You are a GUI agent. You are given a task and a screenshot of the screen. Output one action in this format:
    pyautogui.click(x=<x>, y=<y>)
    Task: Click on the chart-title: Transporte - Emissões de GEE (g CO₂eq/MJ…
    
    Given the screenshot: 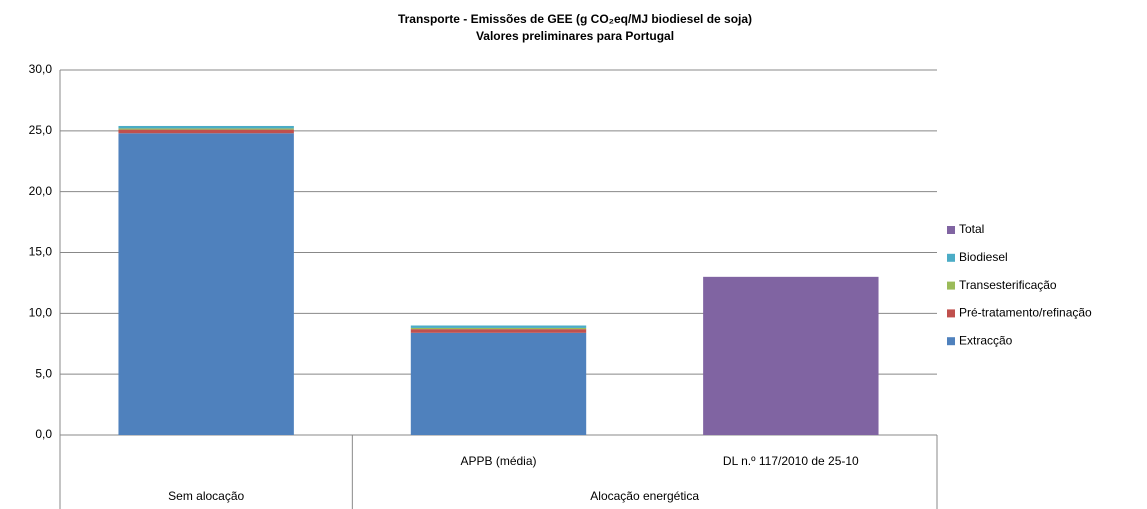 What is the action you would take?
    pyautogui.click(x=575, y=19)
    